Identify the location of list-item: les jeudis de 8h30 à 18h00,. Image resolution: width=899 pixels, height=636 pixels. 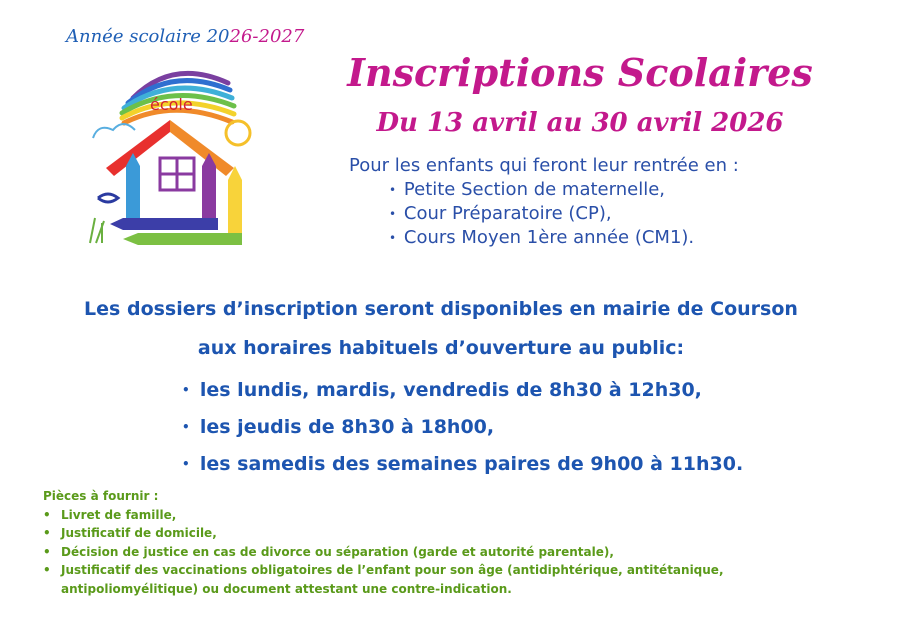
(462, 427).